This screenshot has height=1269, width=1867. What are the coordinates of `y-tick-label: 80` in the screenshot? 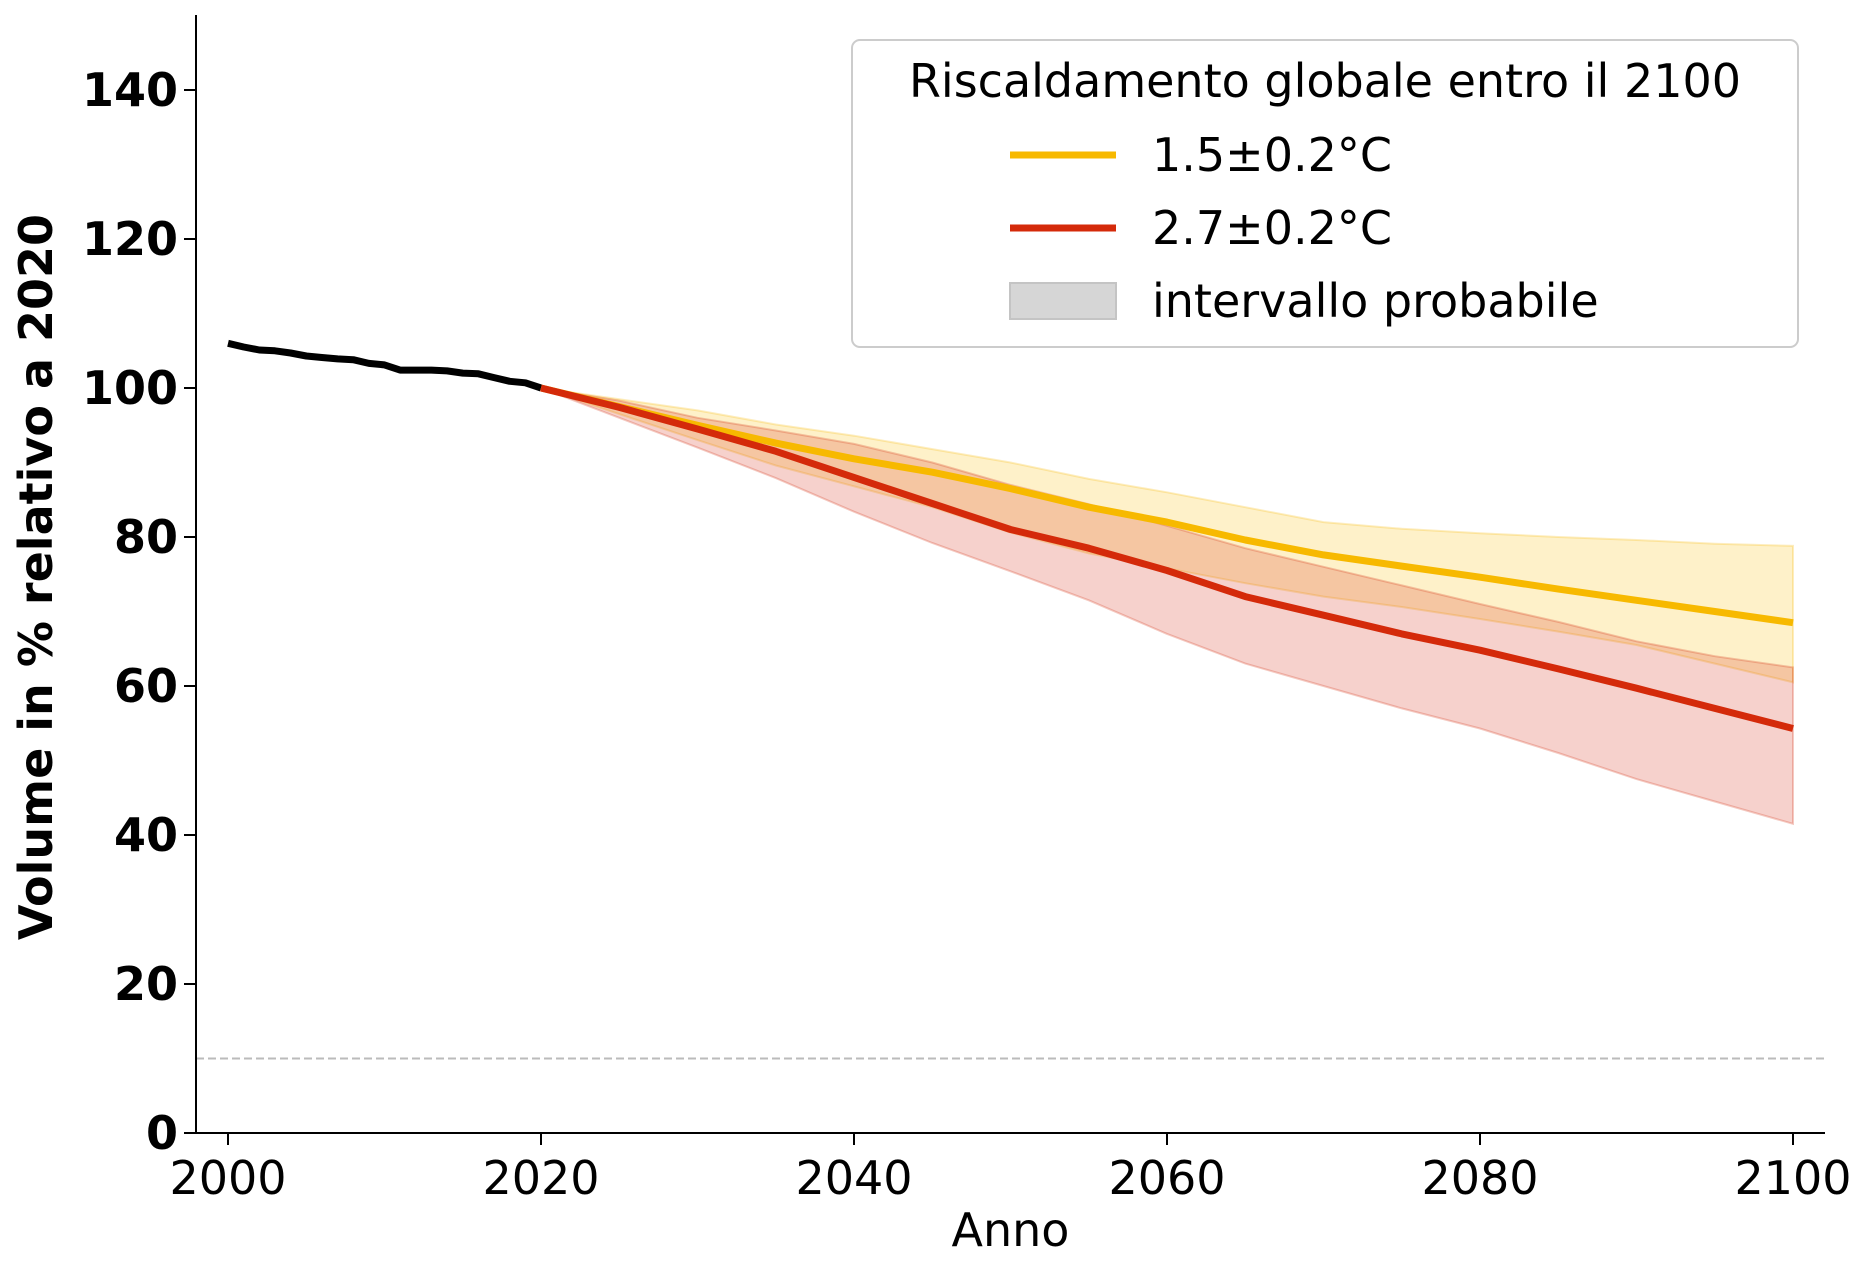 It's located at (146, 537).